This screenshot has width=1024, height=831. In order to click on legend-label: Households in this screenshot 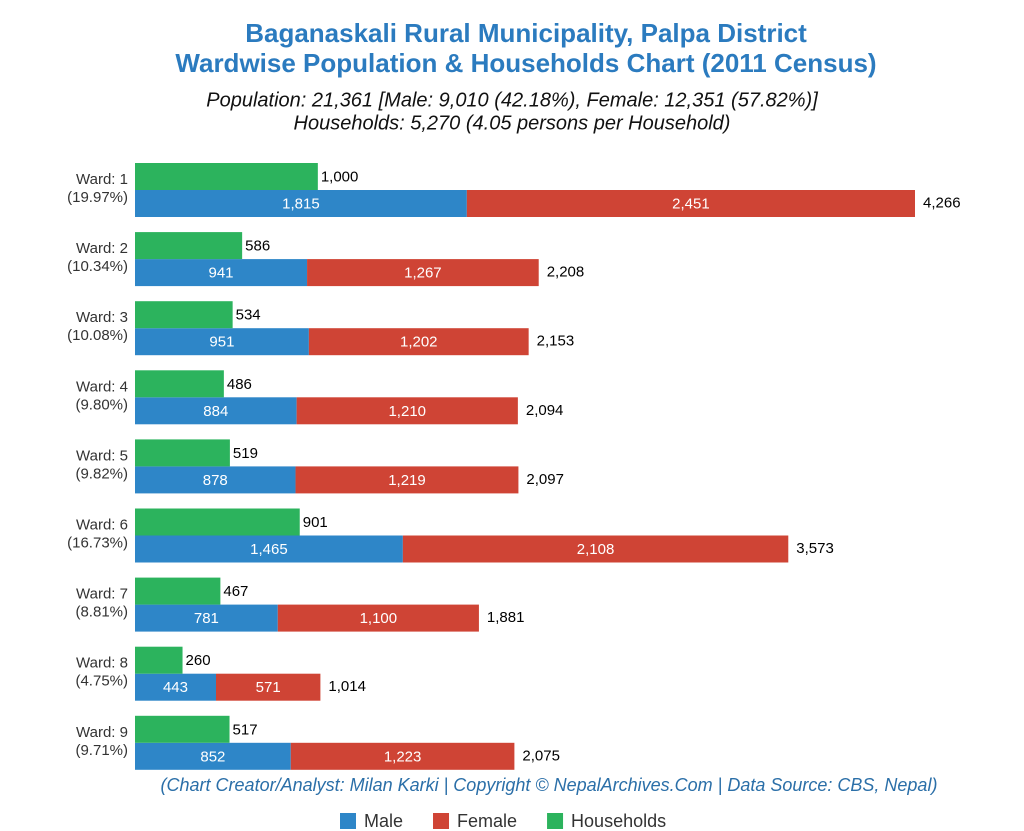, I will do `click(618, 821)`.